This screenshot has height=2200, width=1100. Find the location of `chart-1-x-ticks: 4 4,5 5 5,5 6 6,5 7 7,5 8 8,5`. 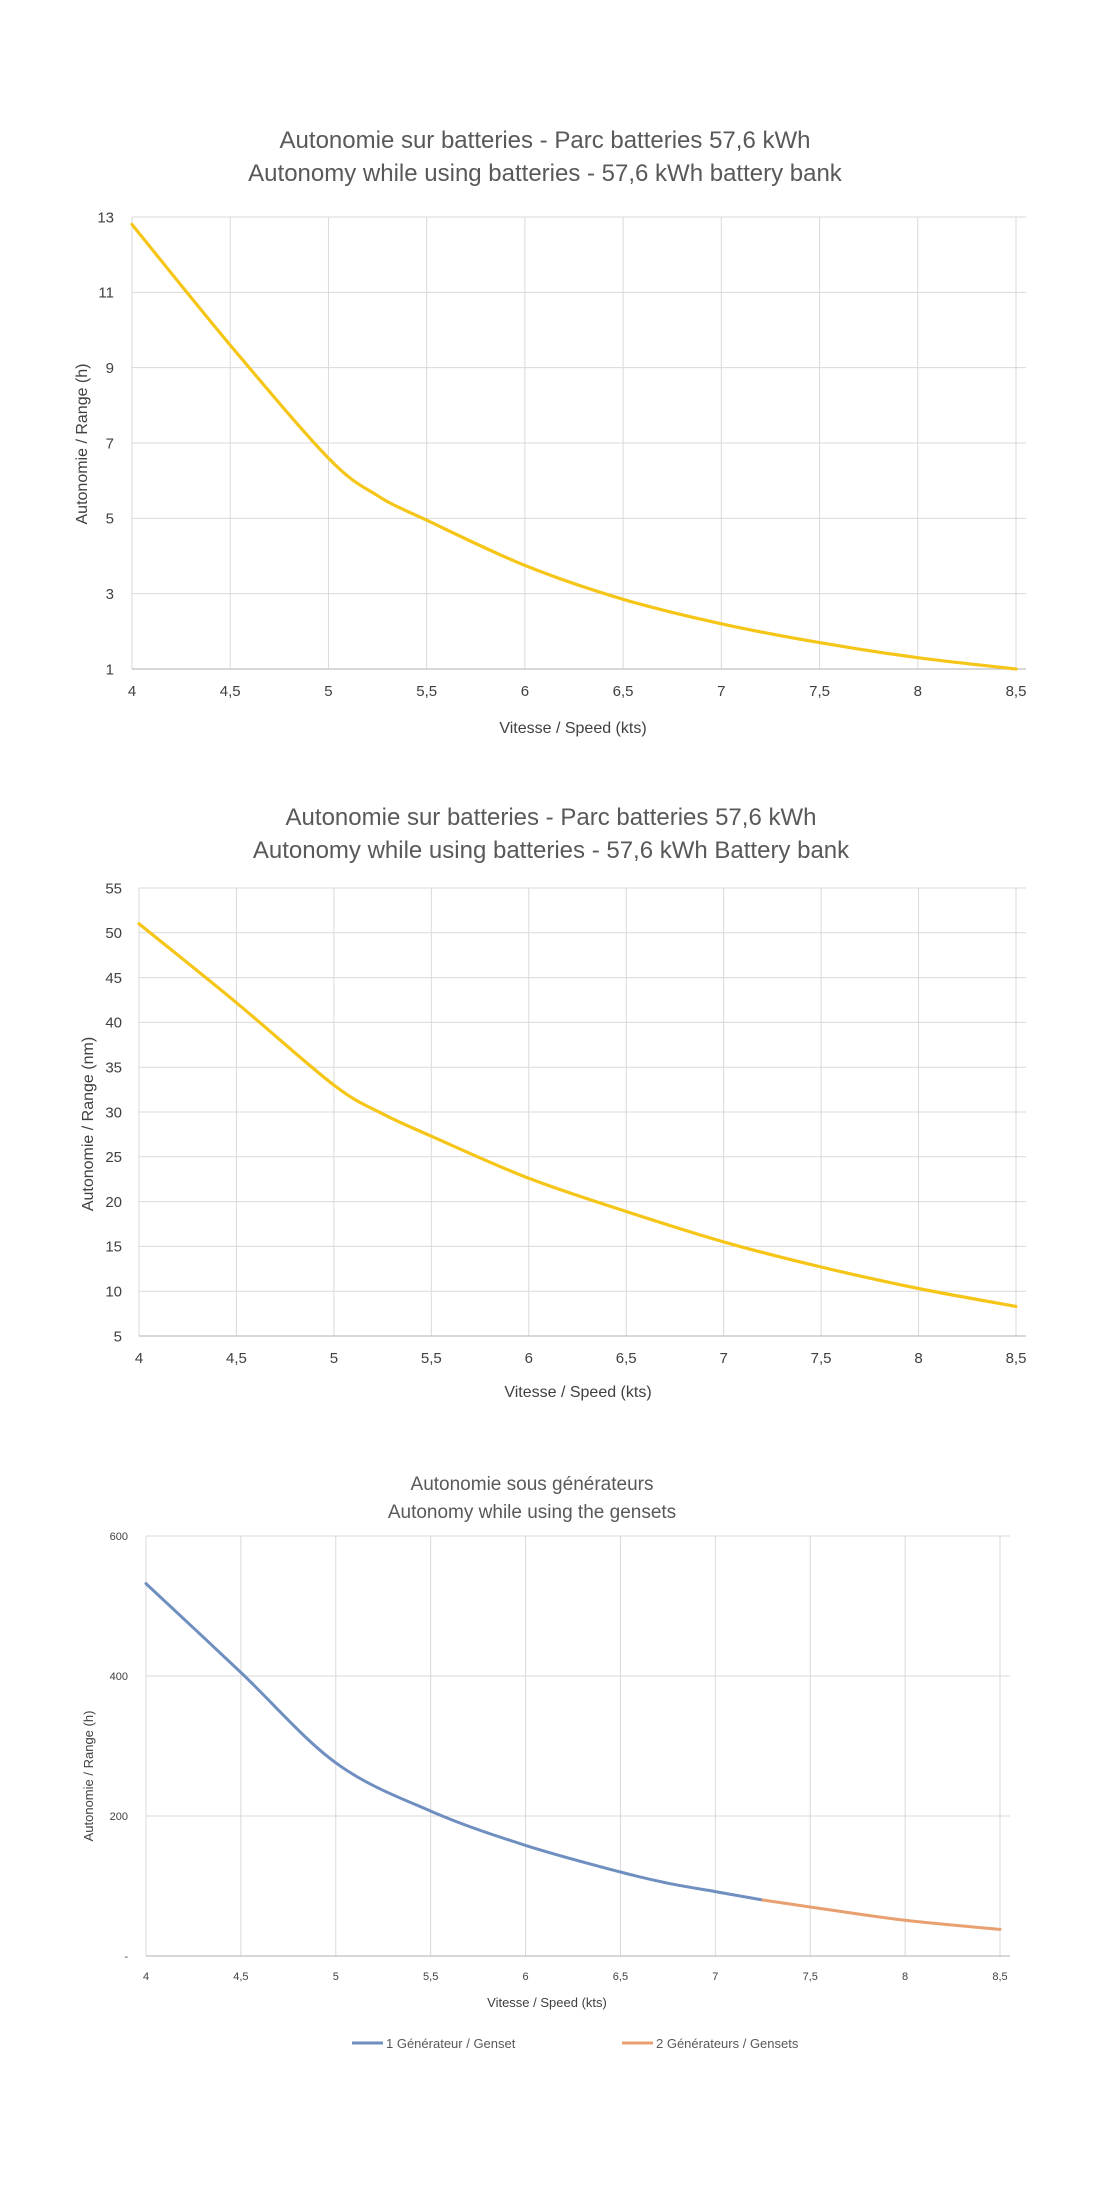

chart-1-x-ticks: 4 4,5 5 5,5 6 6,5 7 7,5 8 8,5 is located at coordinates (577, 691).